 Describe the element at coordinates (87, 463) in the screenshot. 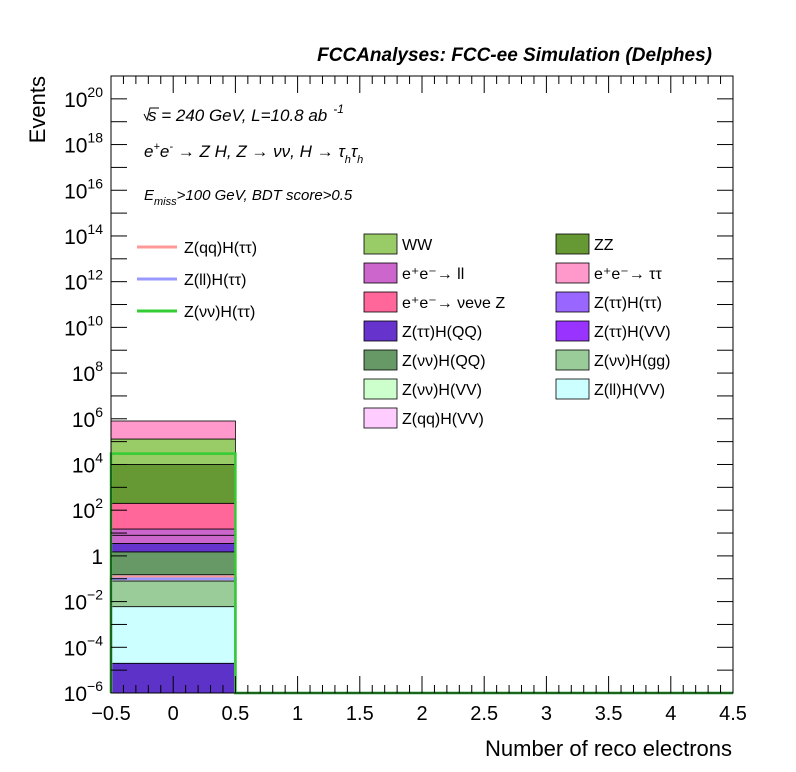

I see `y-tick-label: 10⁴` at that location.